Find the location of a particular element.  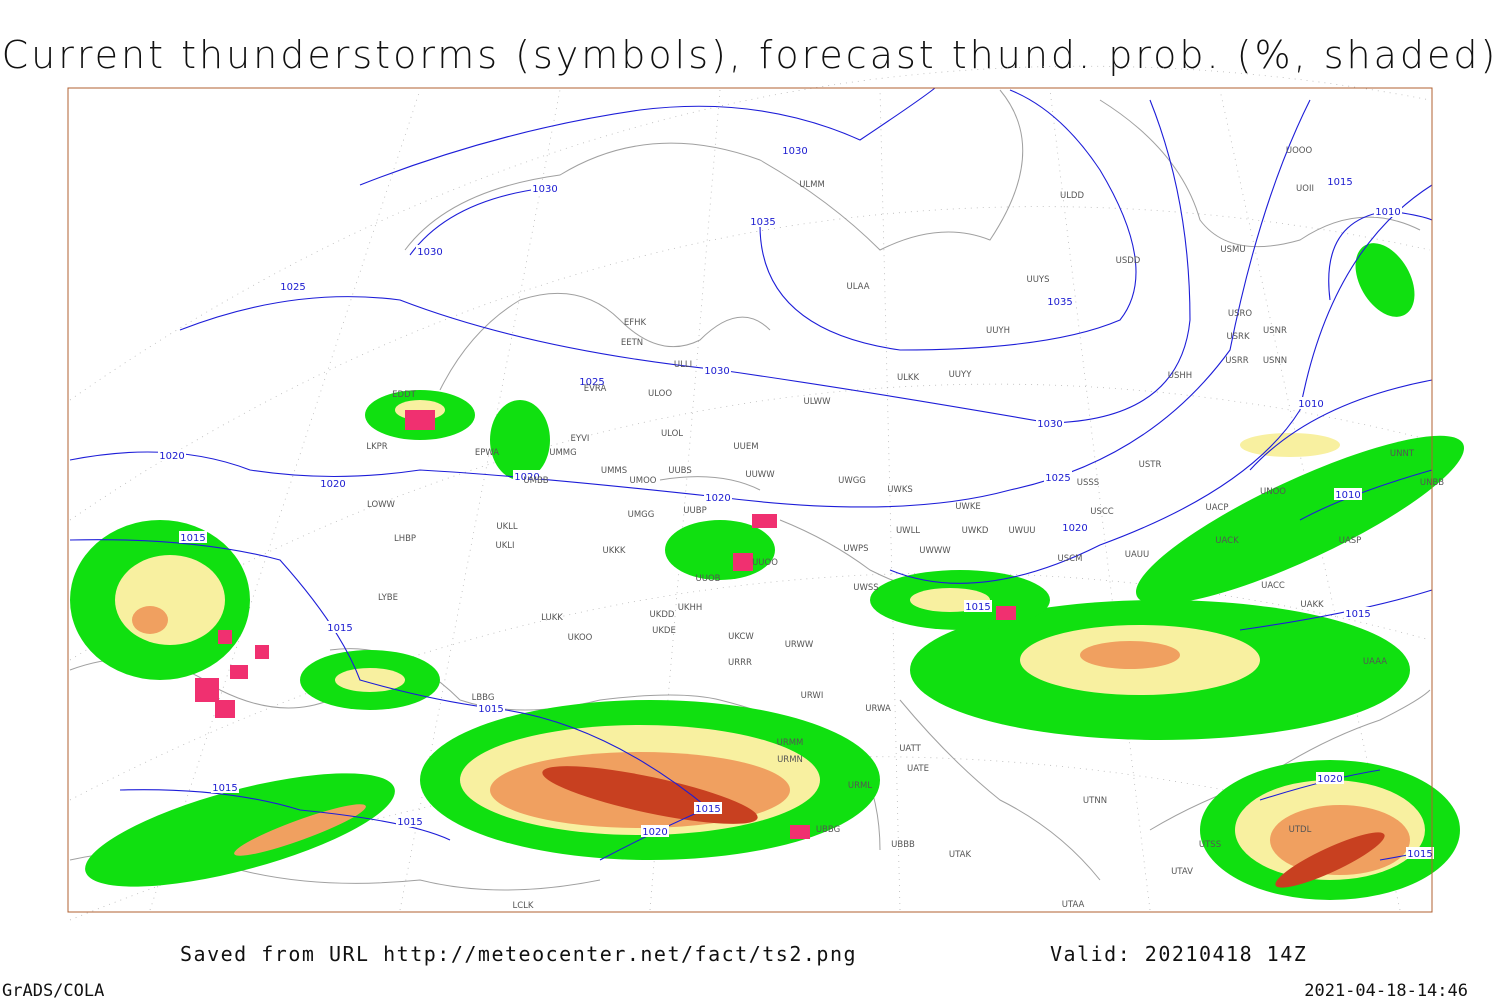

station-label: UKKK is located at coordinates (614, 551).